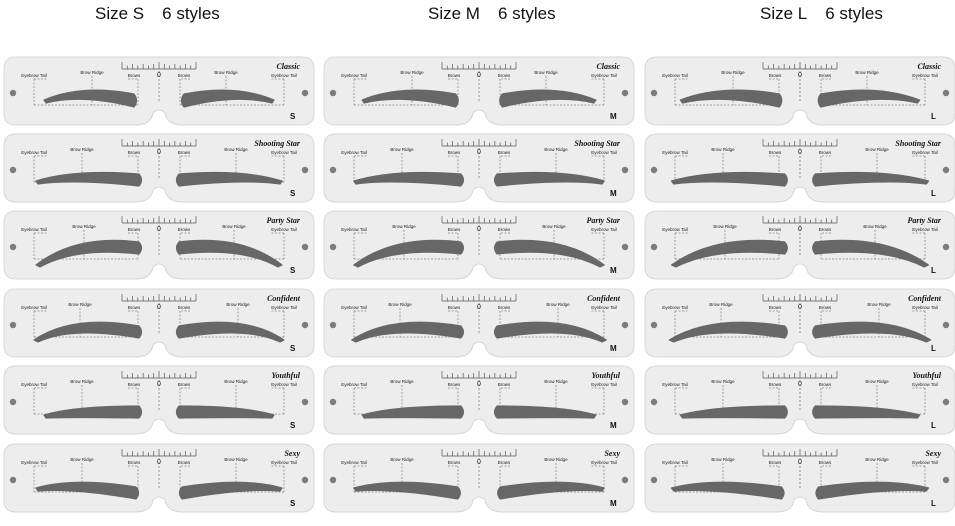 Image resolution: width=955 pixels, height=526 pixels. I want to click on style-name-label: Confident, so click(925, 298).